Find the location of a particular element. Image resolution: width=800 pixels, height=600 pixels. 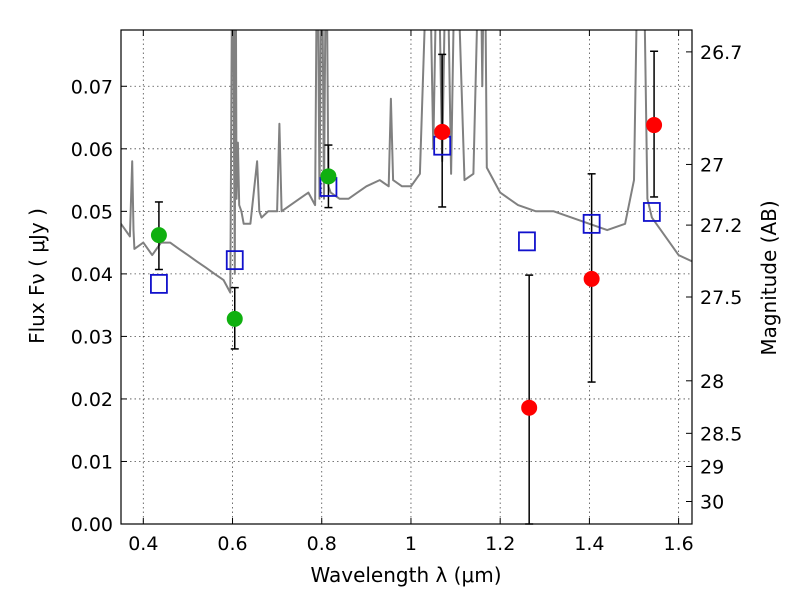

y-tick-label: 0.02 is located at coordinates (92, 400).